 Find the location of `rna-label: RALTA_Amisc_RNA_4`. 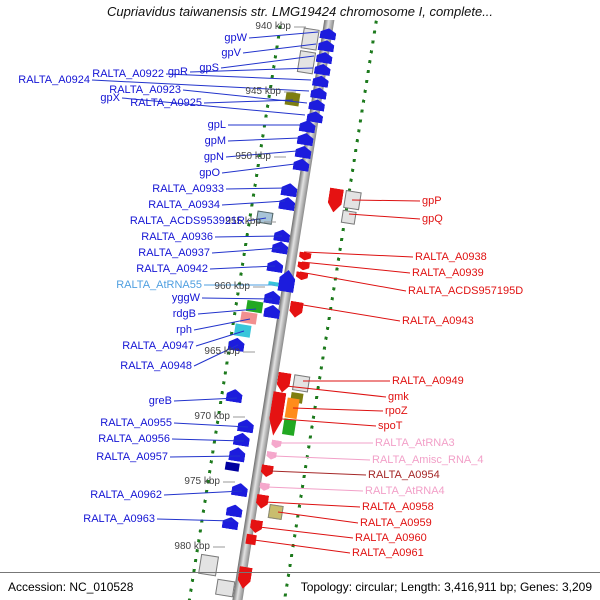

rna-label: RALTA_Amisc_RNA_4 is located at coordinates (428, 460).